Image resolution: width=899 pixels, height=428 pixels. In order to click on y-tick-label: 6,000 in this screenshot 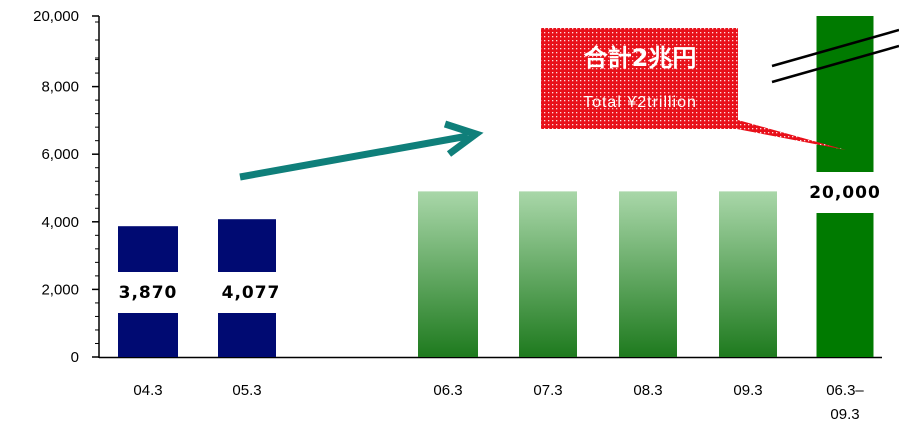, I will do `click(60, 154)`.